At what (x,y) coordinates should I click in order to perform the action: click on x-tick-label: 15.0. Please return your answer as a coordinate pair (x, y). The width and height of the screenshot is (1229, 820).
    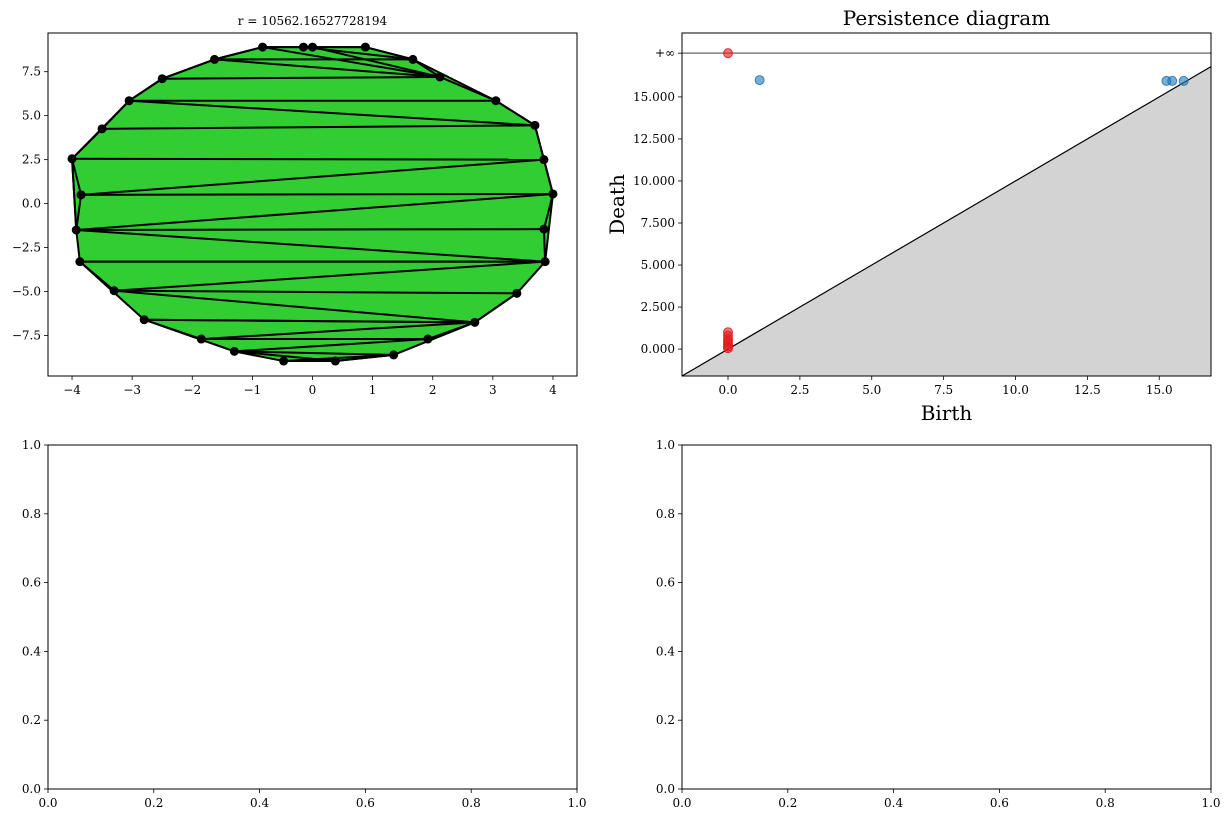
    Looking at the image, I should click on (1159, 390).